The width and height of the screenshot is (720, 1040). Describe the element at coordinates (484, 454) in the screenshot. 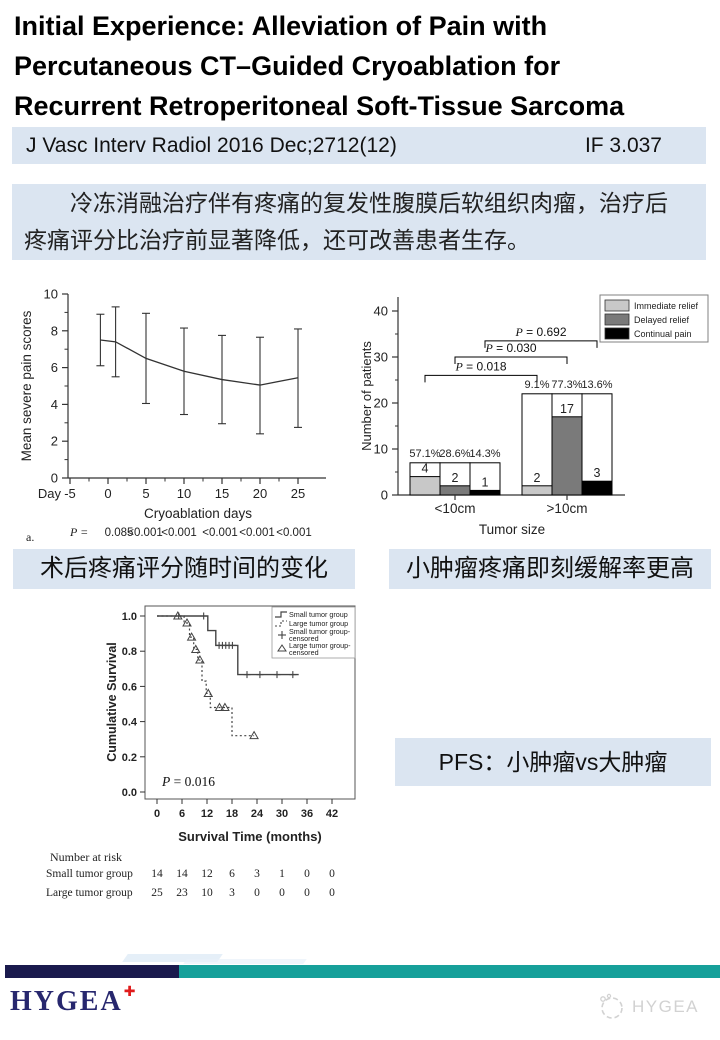

I see `svg-text: 14.3%` at that location.